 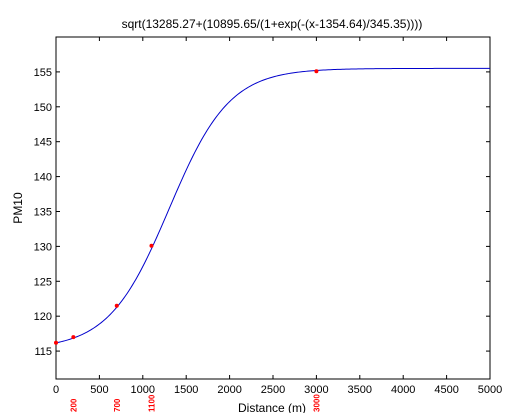 What do you see at coordinates (151, 403) in the screenshot?
I see `red-distance-label: 1100` at bounding box center [151, 403].